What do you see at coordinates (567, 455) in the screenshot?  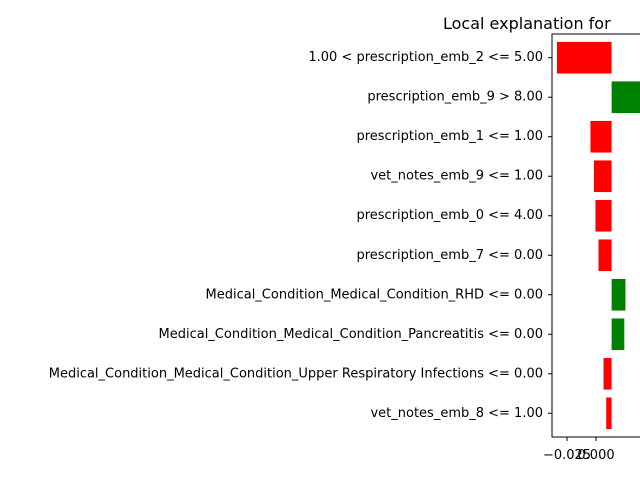 I see `x-tick-label: −0.025` at bounding box center [567, 455].